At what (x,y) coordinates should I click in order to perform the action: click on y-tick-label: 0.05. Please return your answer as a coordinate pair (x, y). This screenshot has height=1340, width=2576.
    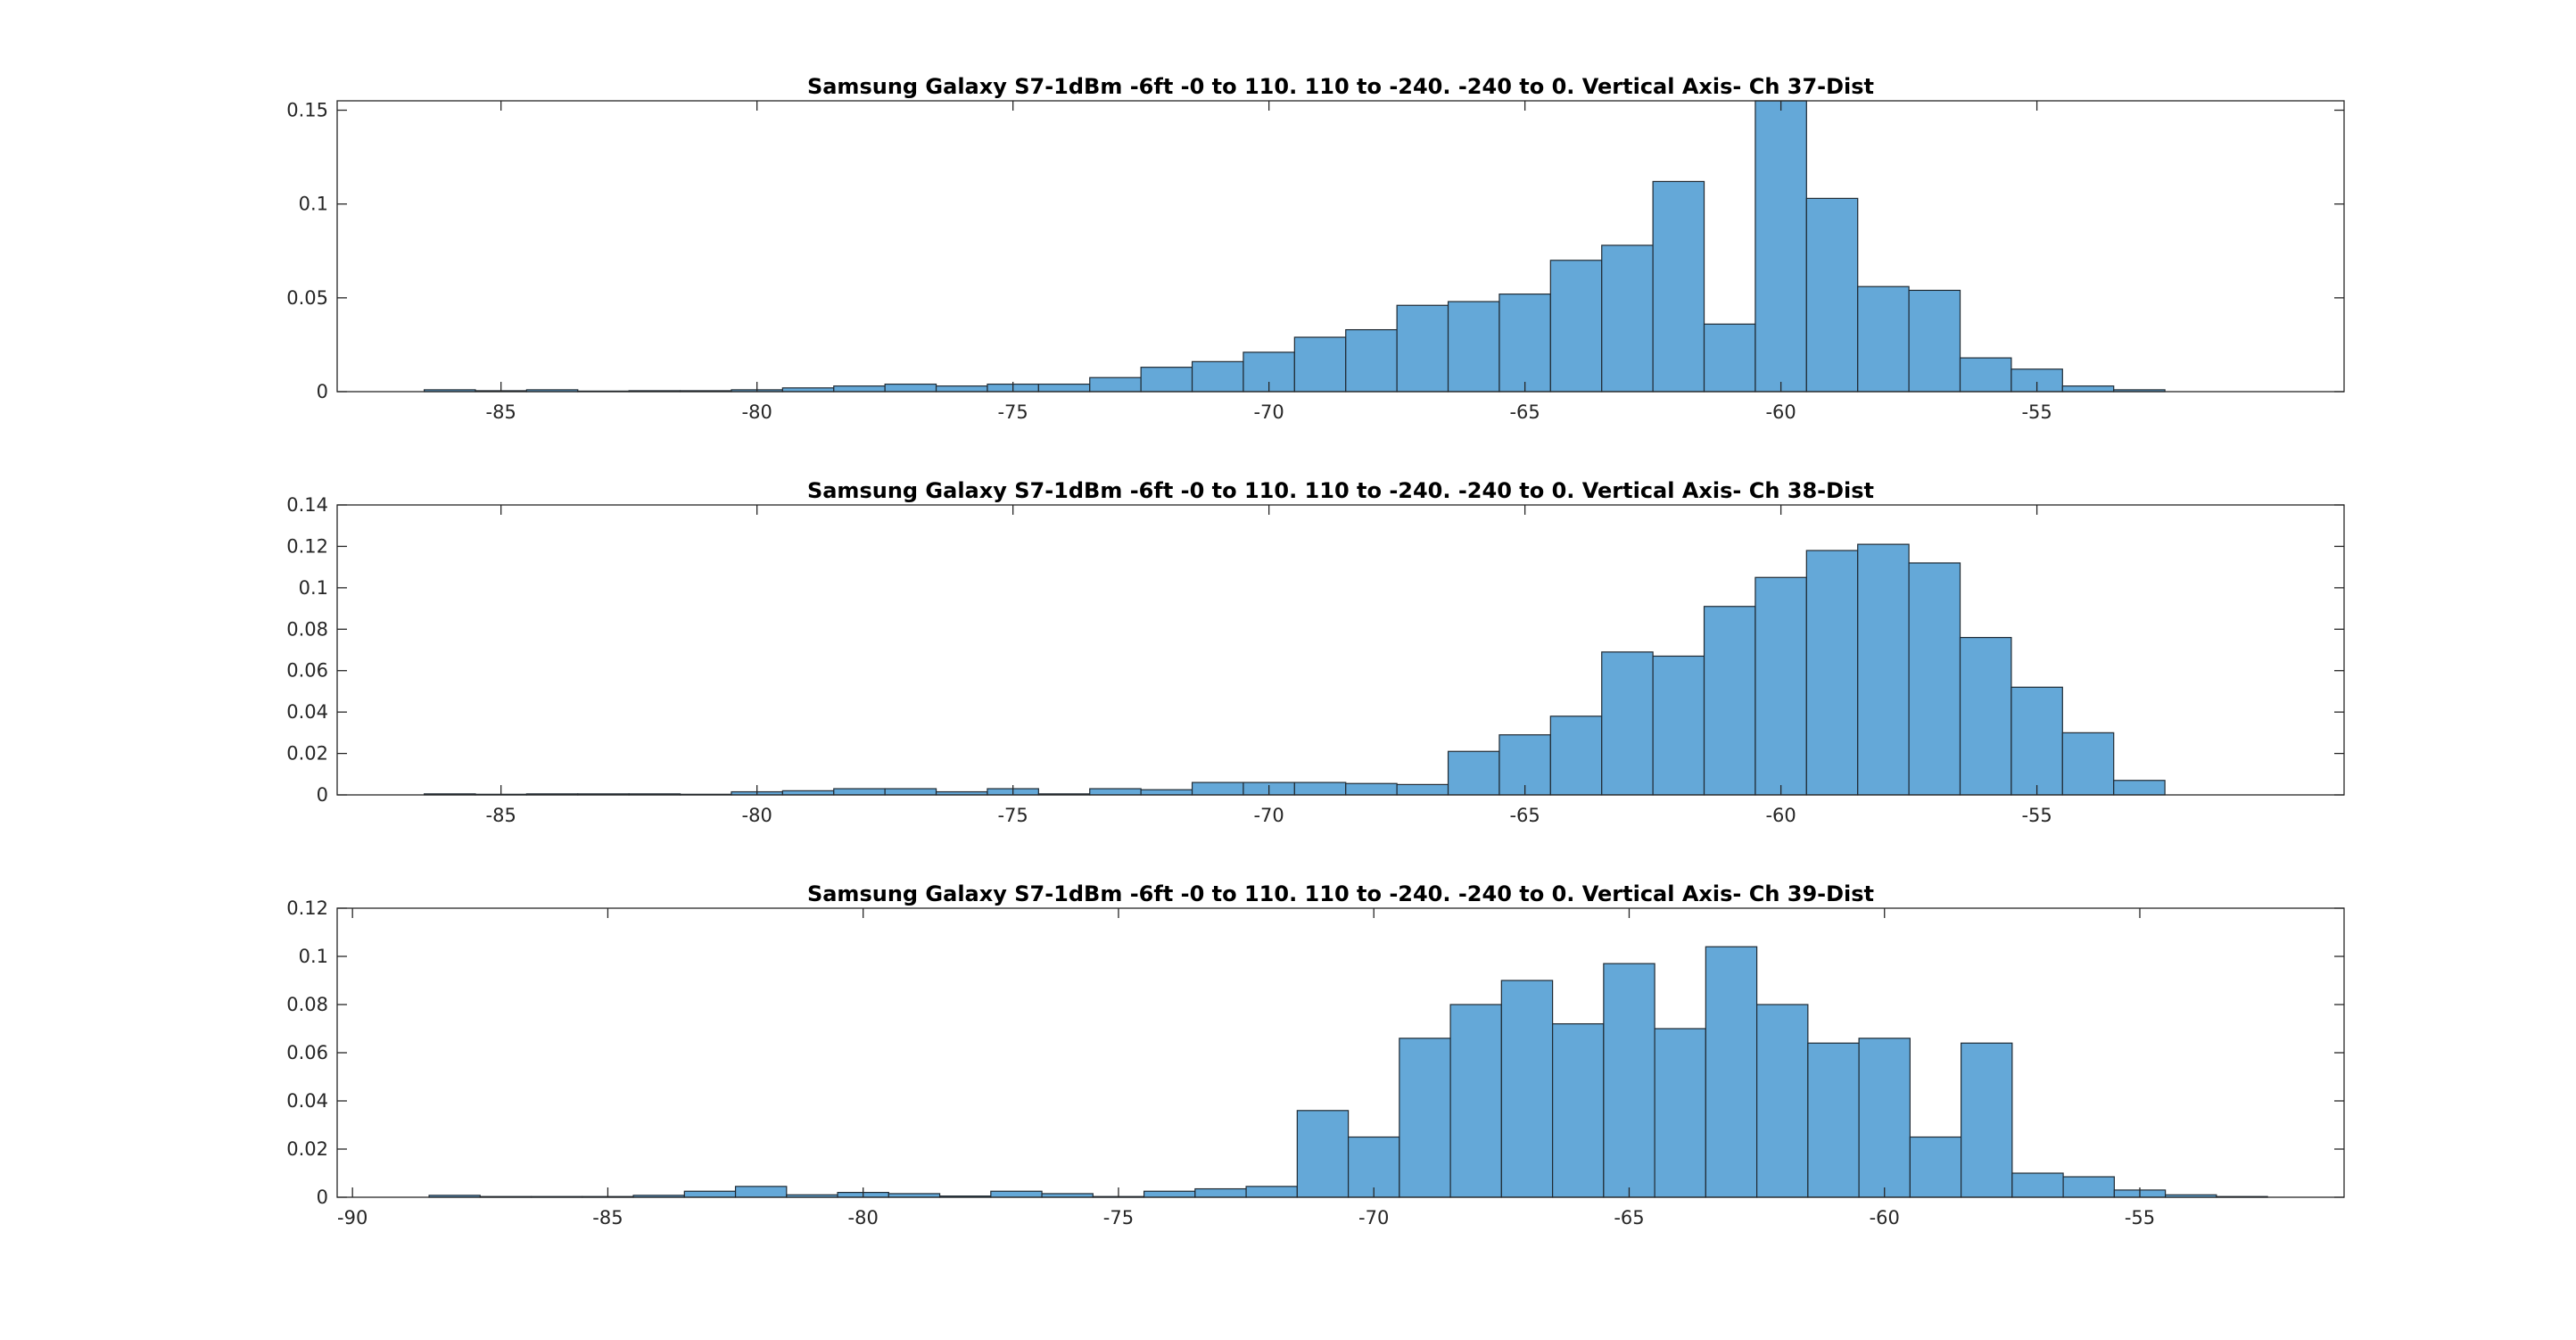
    Looking at the image, I should click on (307, 298).